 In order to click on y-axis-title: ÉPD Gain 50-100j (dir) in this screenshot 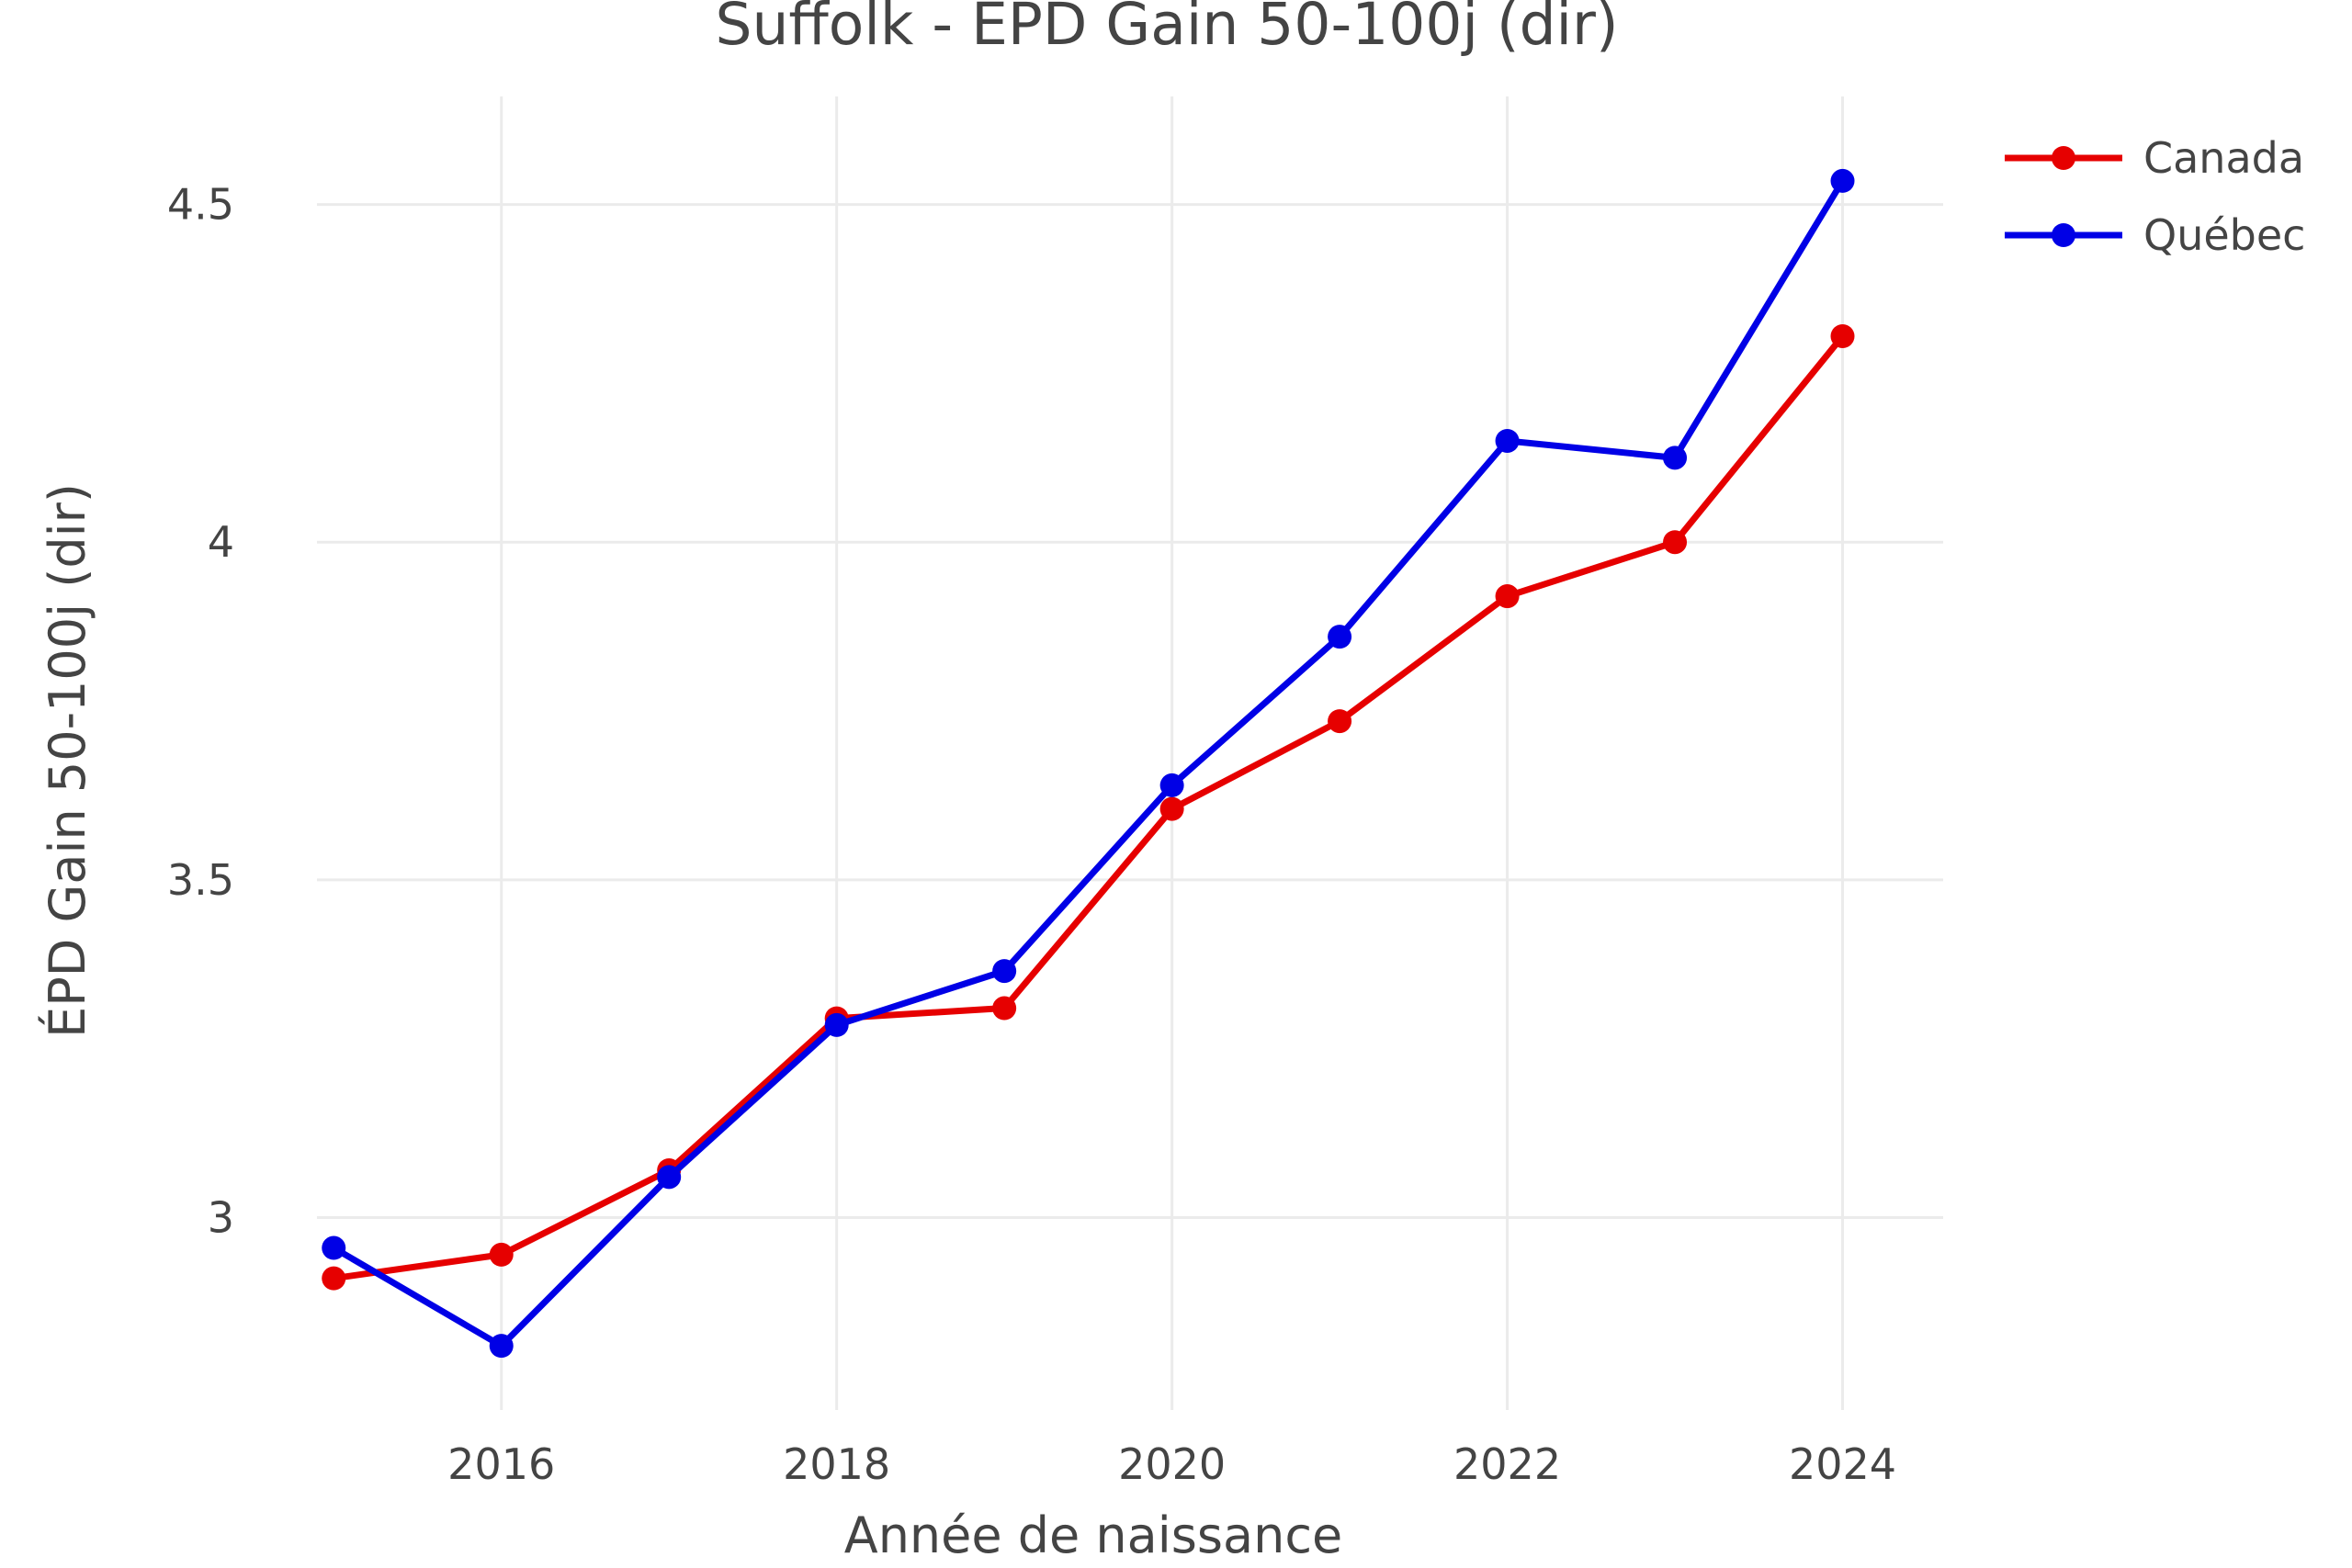, I will do `click(67, 761)`.